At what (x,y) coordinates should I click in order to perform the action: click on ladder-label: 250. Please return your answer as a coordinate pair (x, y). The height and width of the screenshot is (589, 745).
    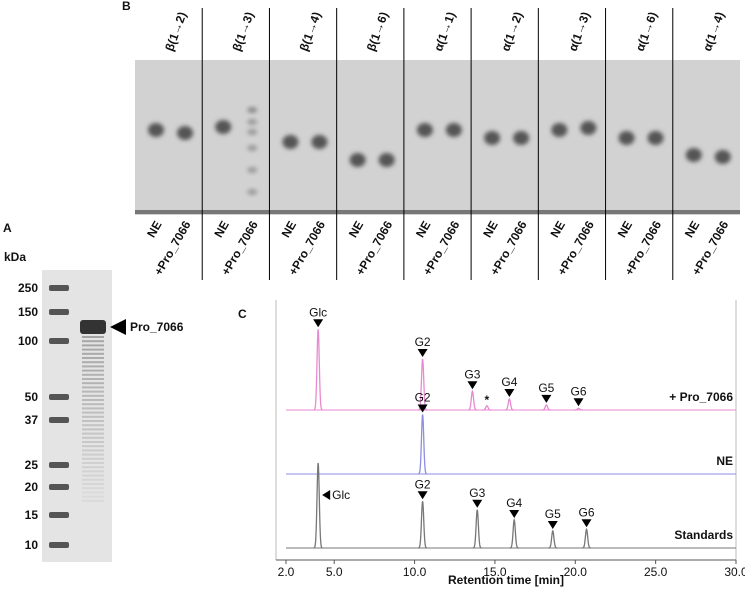
    Looking at the image, I should click on (28, 288).